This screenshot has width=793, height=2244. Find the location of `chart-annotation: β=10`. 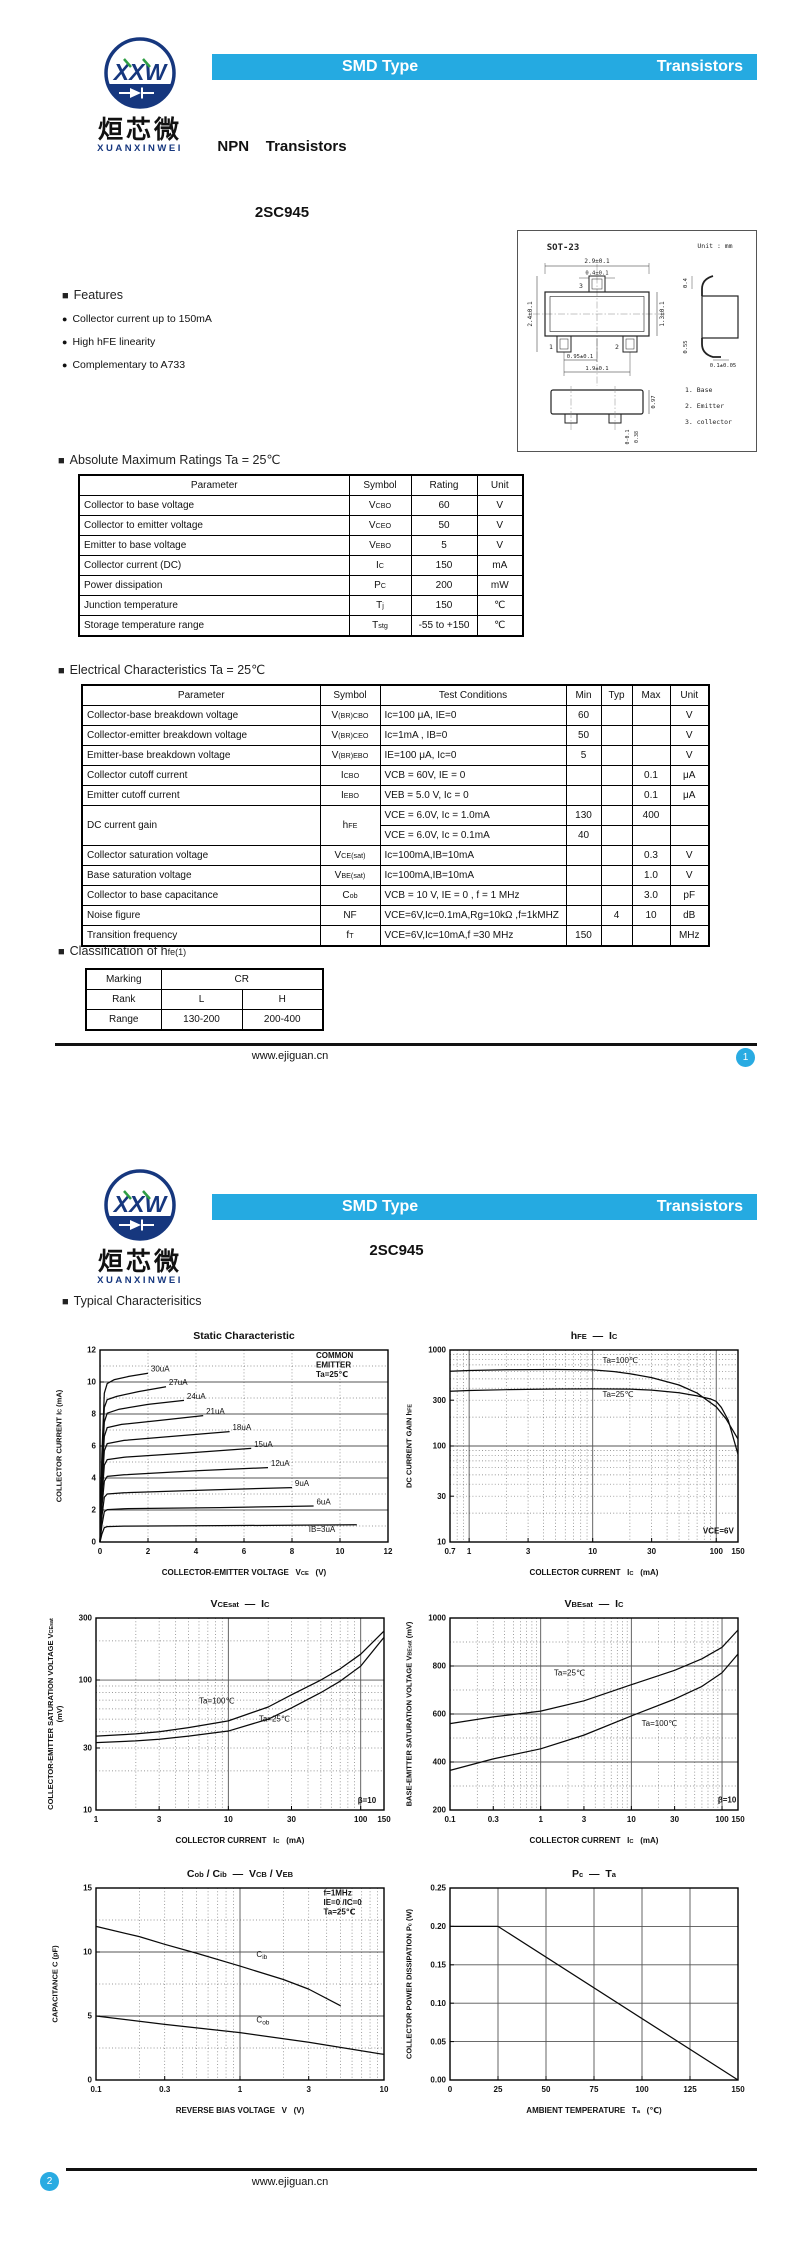

chart-annotation: β=10 is located at coordinates (727, 1799).